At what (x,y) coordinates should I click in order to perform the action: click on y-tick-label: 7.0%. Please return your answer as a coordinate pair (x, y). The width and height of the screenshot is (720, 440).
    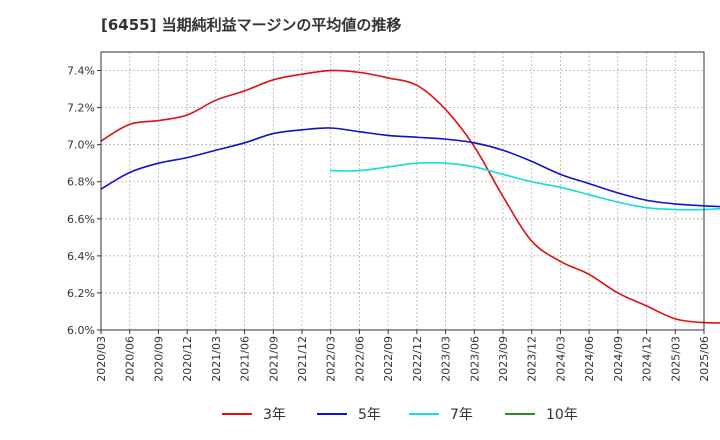
    Looking at the image, I should click on (81, 145).